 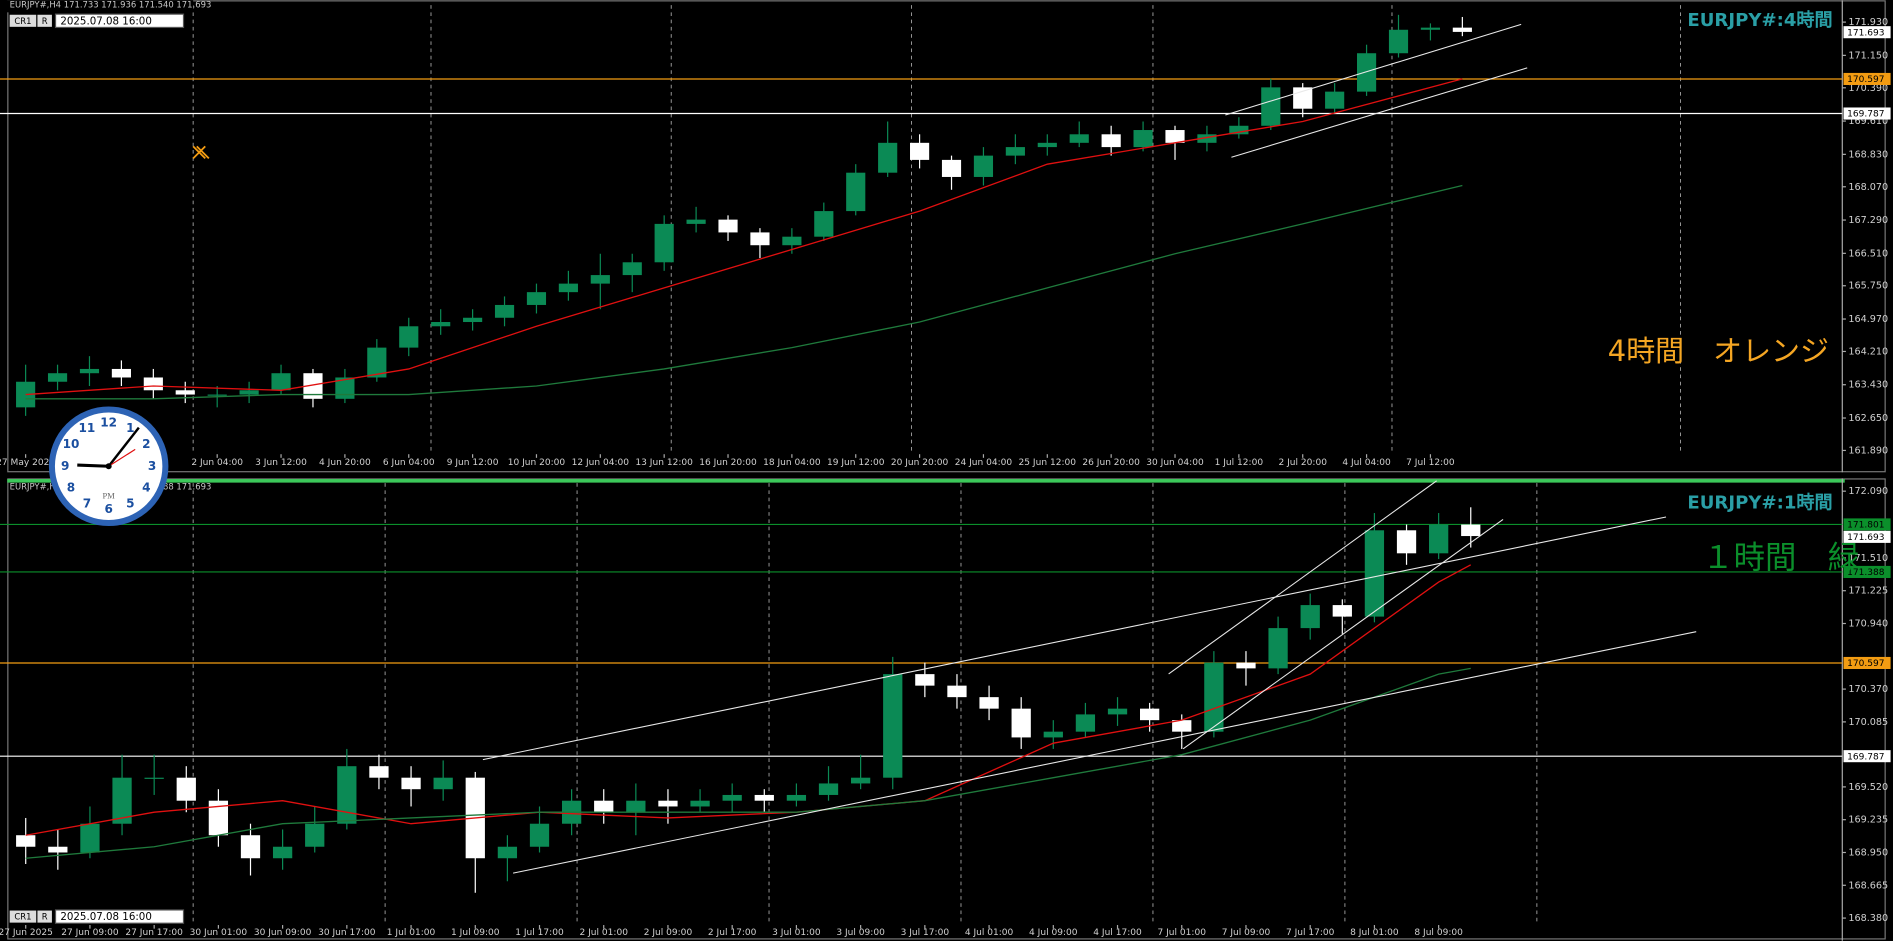 What do you see at coordinates (1868, 852) in the screenshot?
I see `y-tick-label: 168.950` at bounding box center [1868, 852].